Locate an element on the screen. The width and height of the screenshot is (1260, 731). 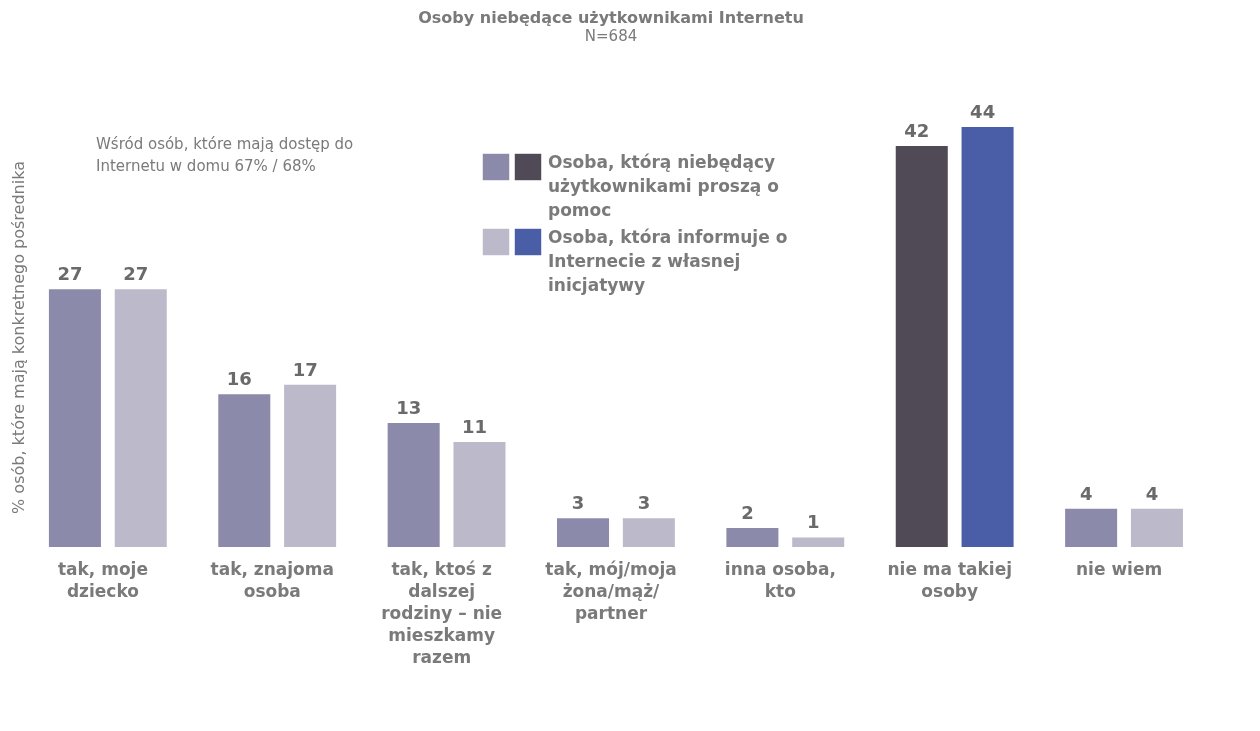
data-label: 44 is located at coordinates (983, 111).